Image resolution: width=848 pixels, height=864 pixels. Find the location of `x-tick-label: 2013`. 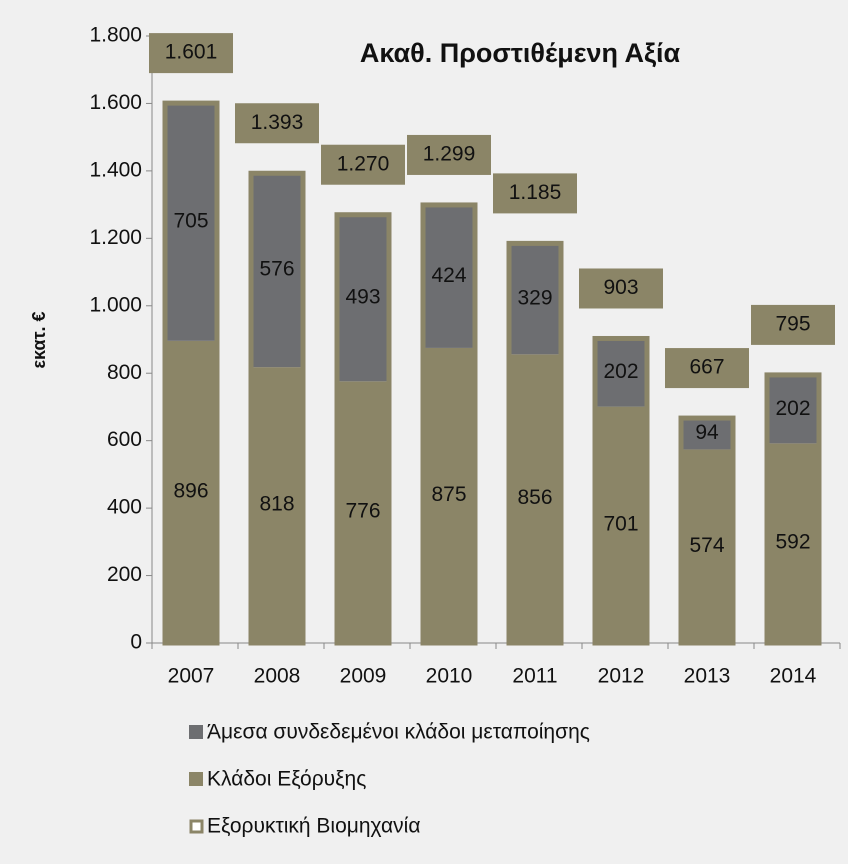

x-tick-label: 2013 is located at coordinates (707, 676).